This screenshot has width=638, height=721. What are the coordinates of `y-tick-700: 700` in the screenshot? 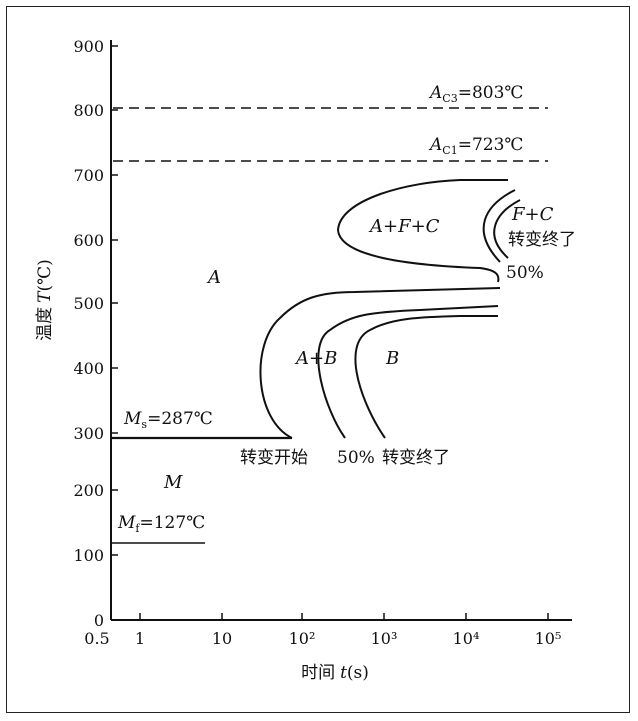 It's located at (88, 175).